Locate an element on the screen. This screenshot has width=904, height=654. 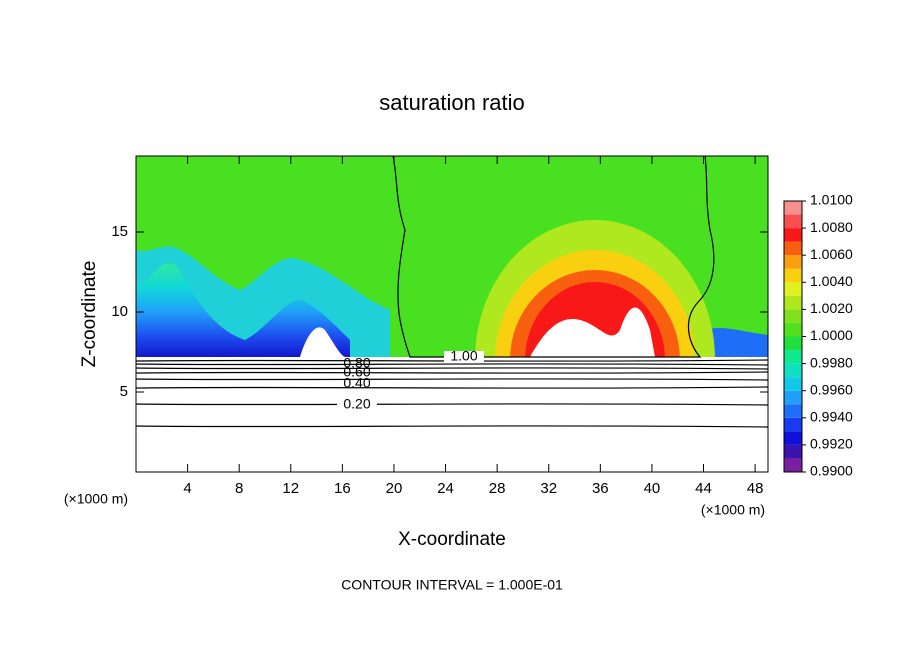
colorbar-tick-label: 1.0020 is located at coordinates (831, 308).